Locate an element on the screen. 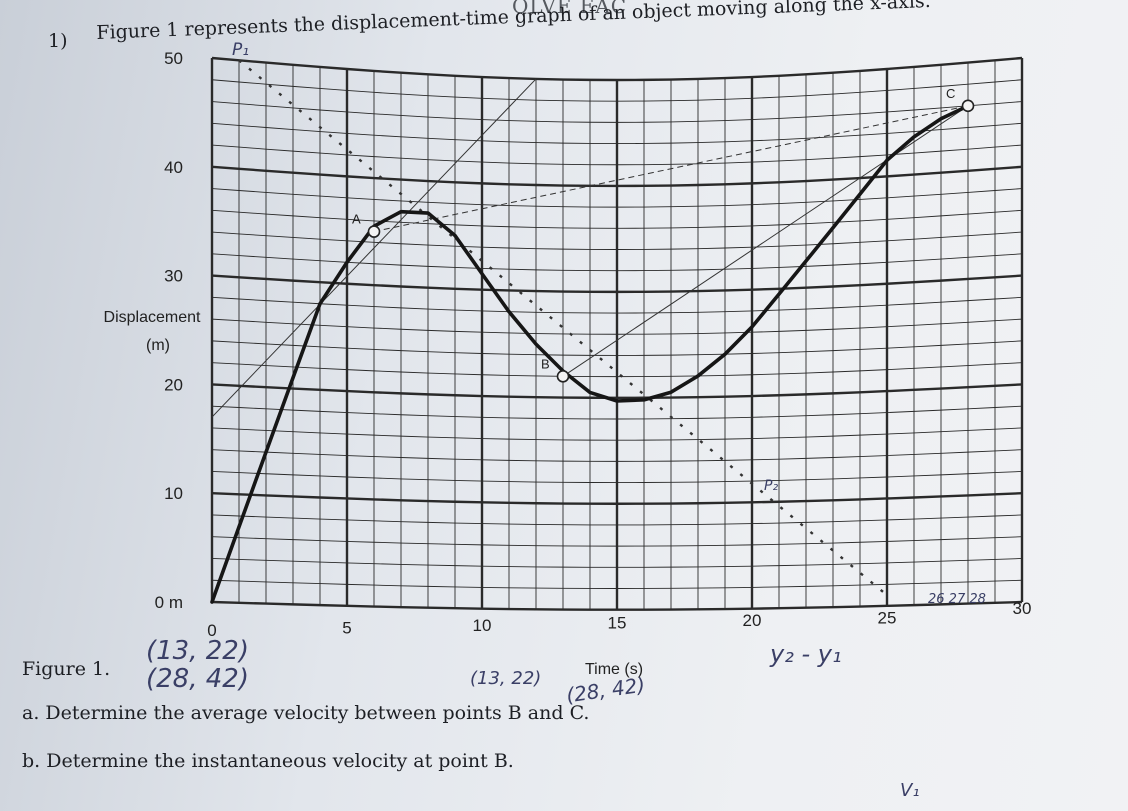  y-tick-label: 40 is located at coordinates (173, 167).